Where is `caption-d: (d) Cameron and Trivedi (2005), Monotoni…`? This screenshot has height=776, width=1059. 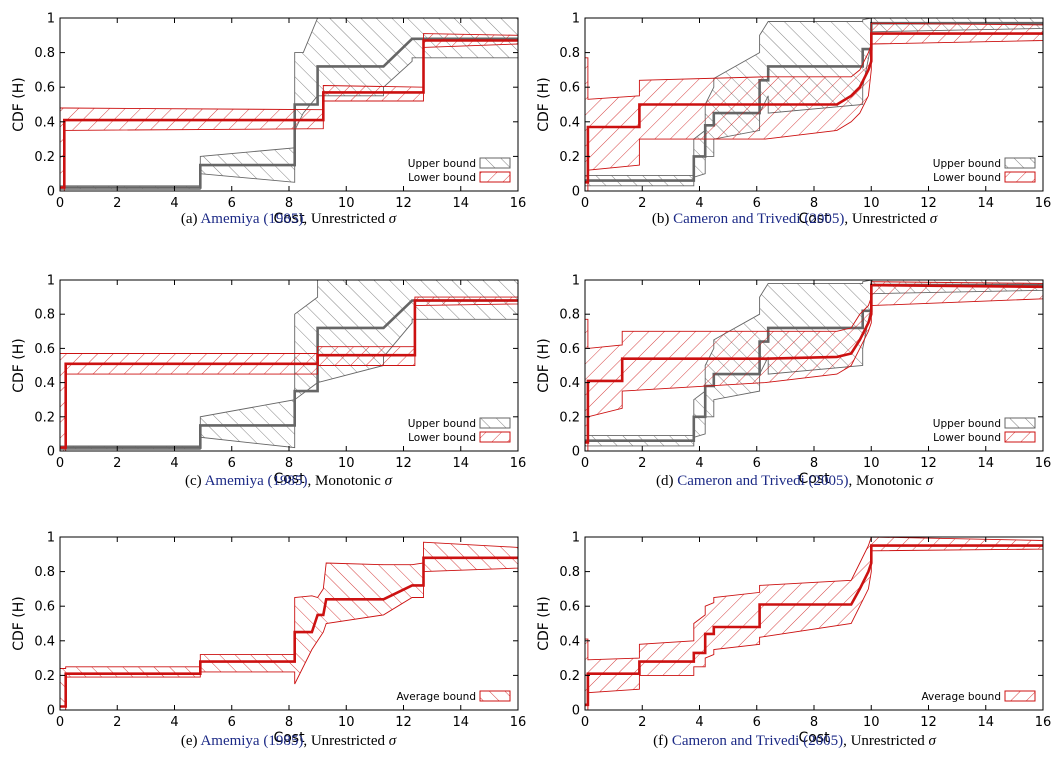 caption-d: (d) Cameron and Trivedi (2005), Monotoni… is located at coordinates (794, 481).